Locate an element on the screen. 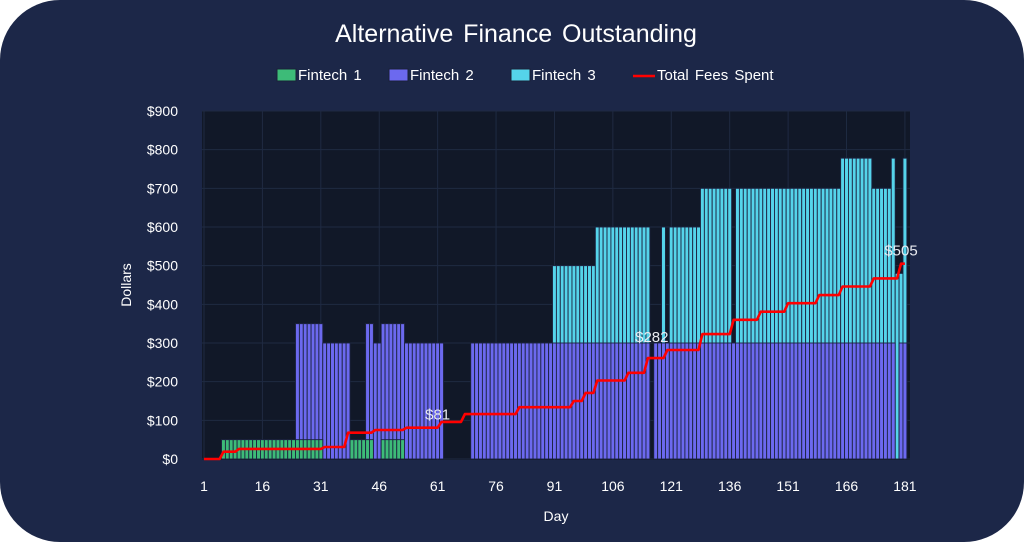  legend-label-fintech-1: Fintech 1 is located at coordinates (330, 75).